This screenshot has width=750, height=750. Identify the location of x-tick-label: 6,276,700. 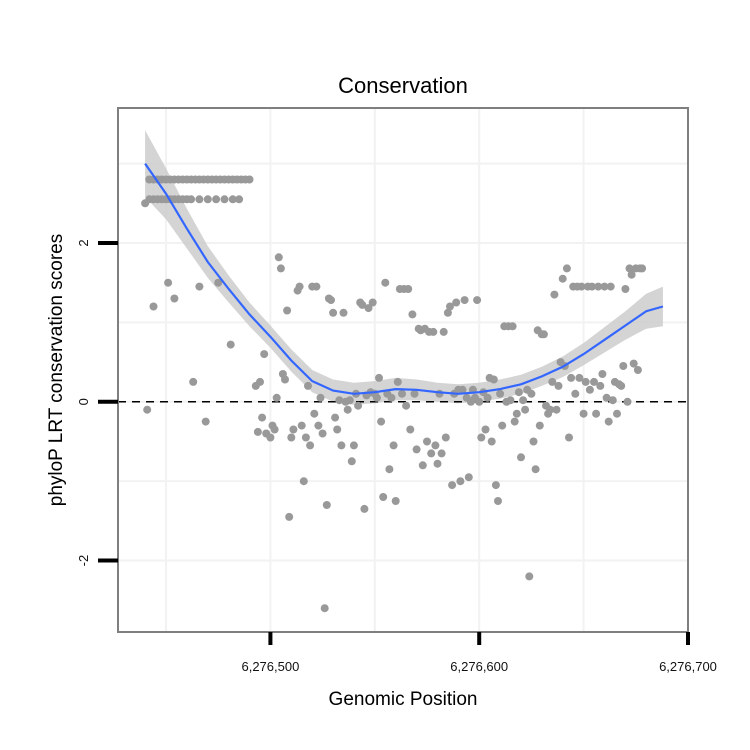
(688, 666).